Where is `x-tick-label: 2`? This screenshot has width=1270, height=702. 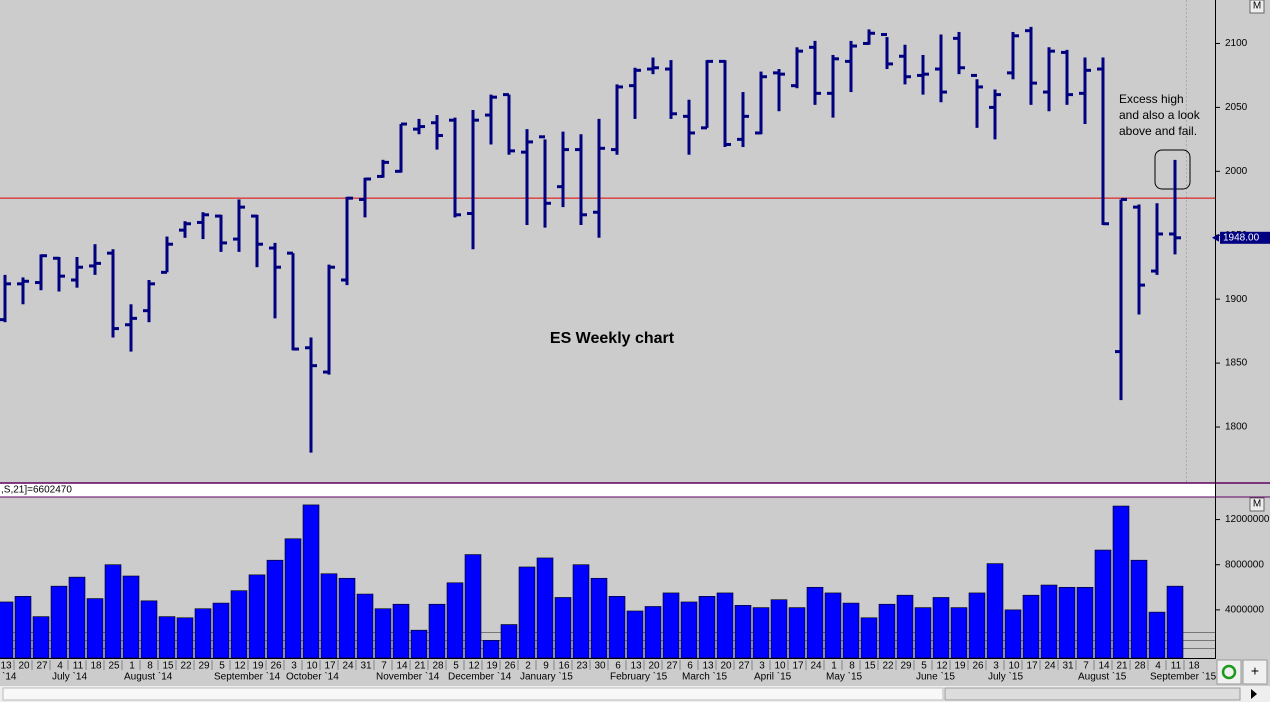 x-tick-label: 2 is located at coordinates (528, 666).